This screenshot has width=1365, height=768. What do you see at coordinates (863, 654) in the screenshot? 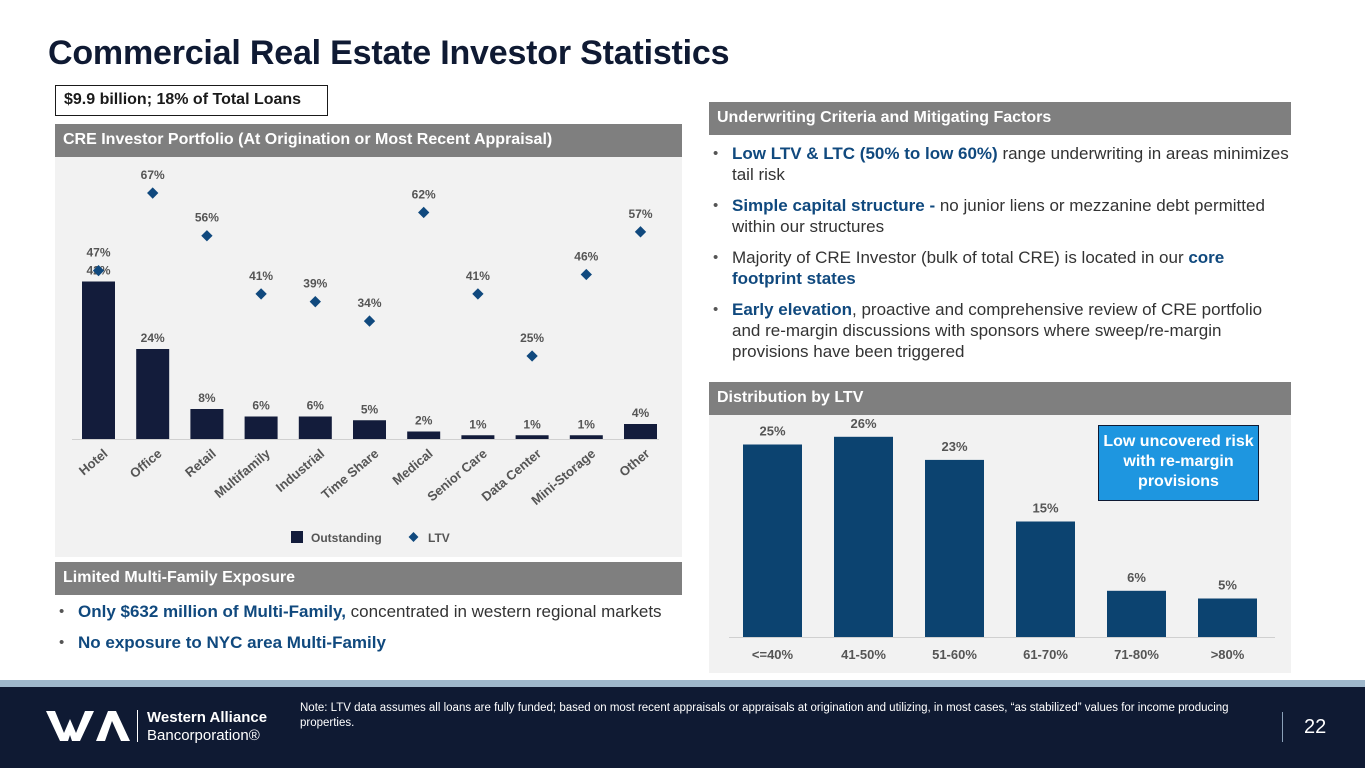
I see `ltv-range-tick-label: 41-50%` at bounding box center [863, 654].